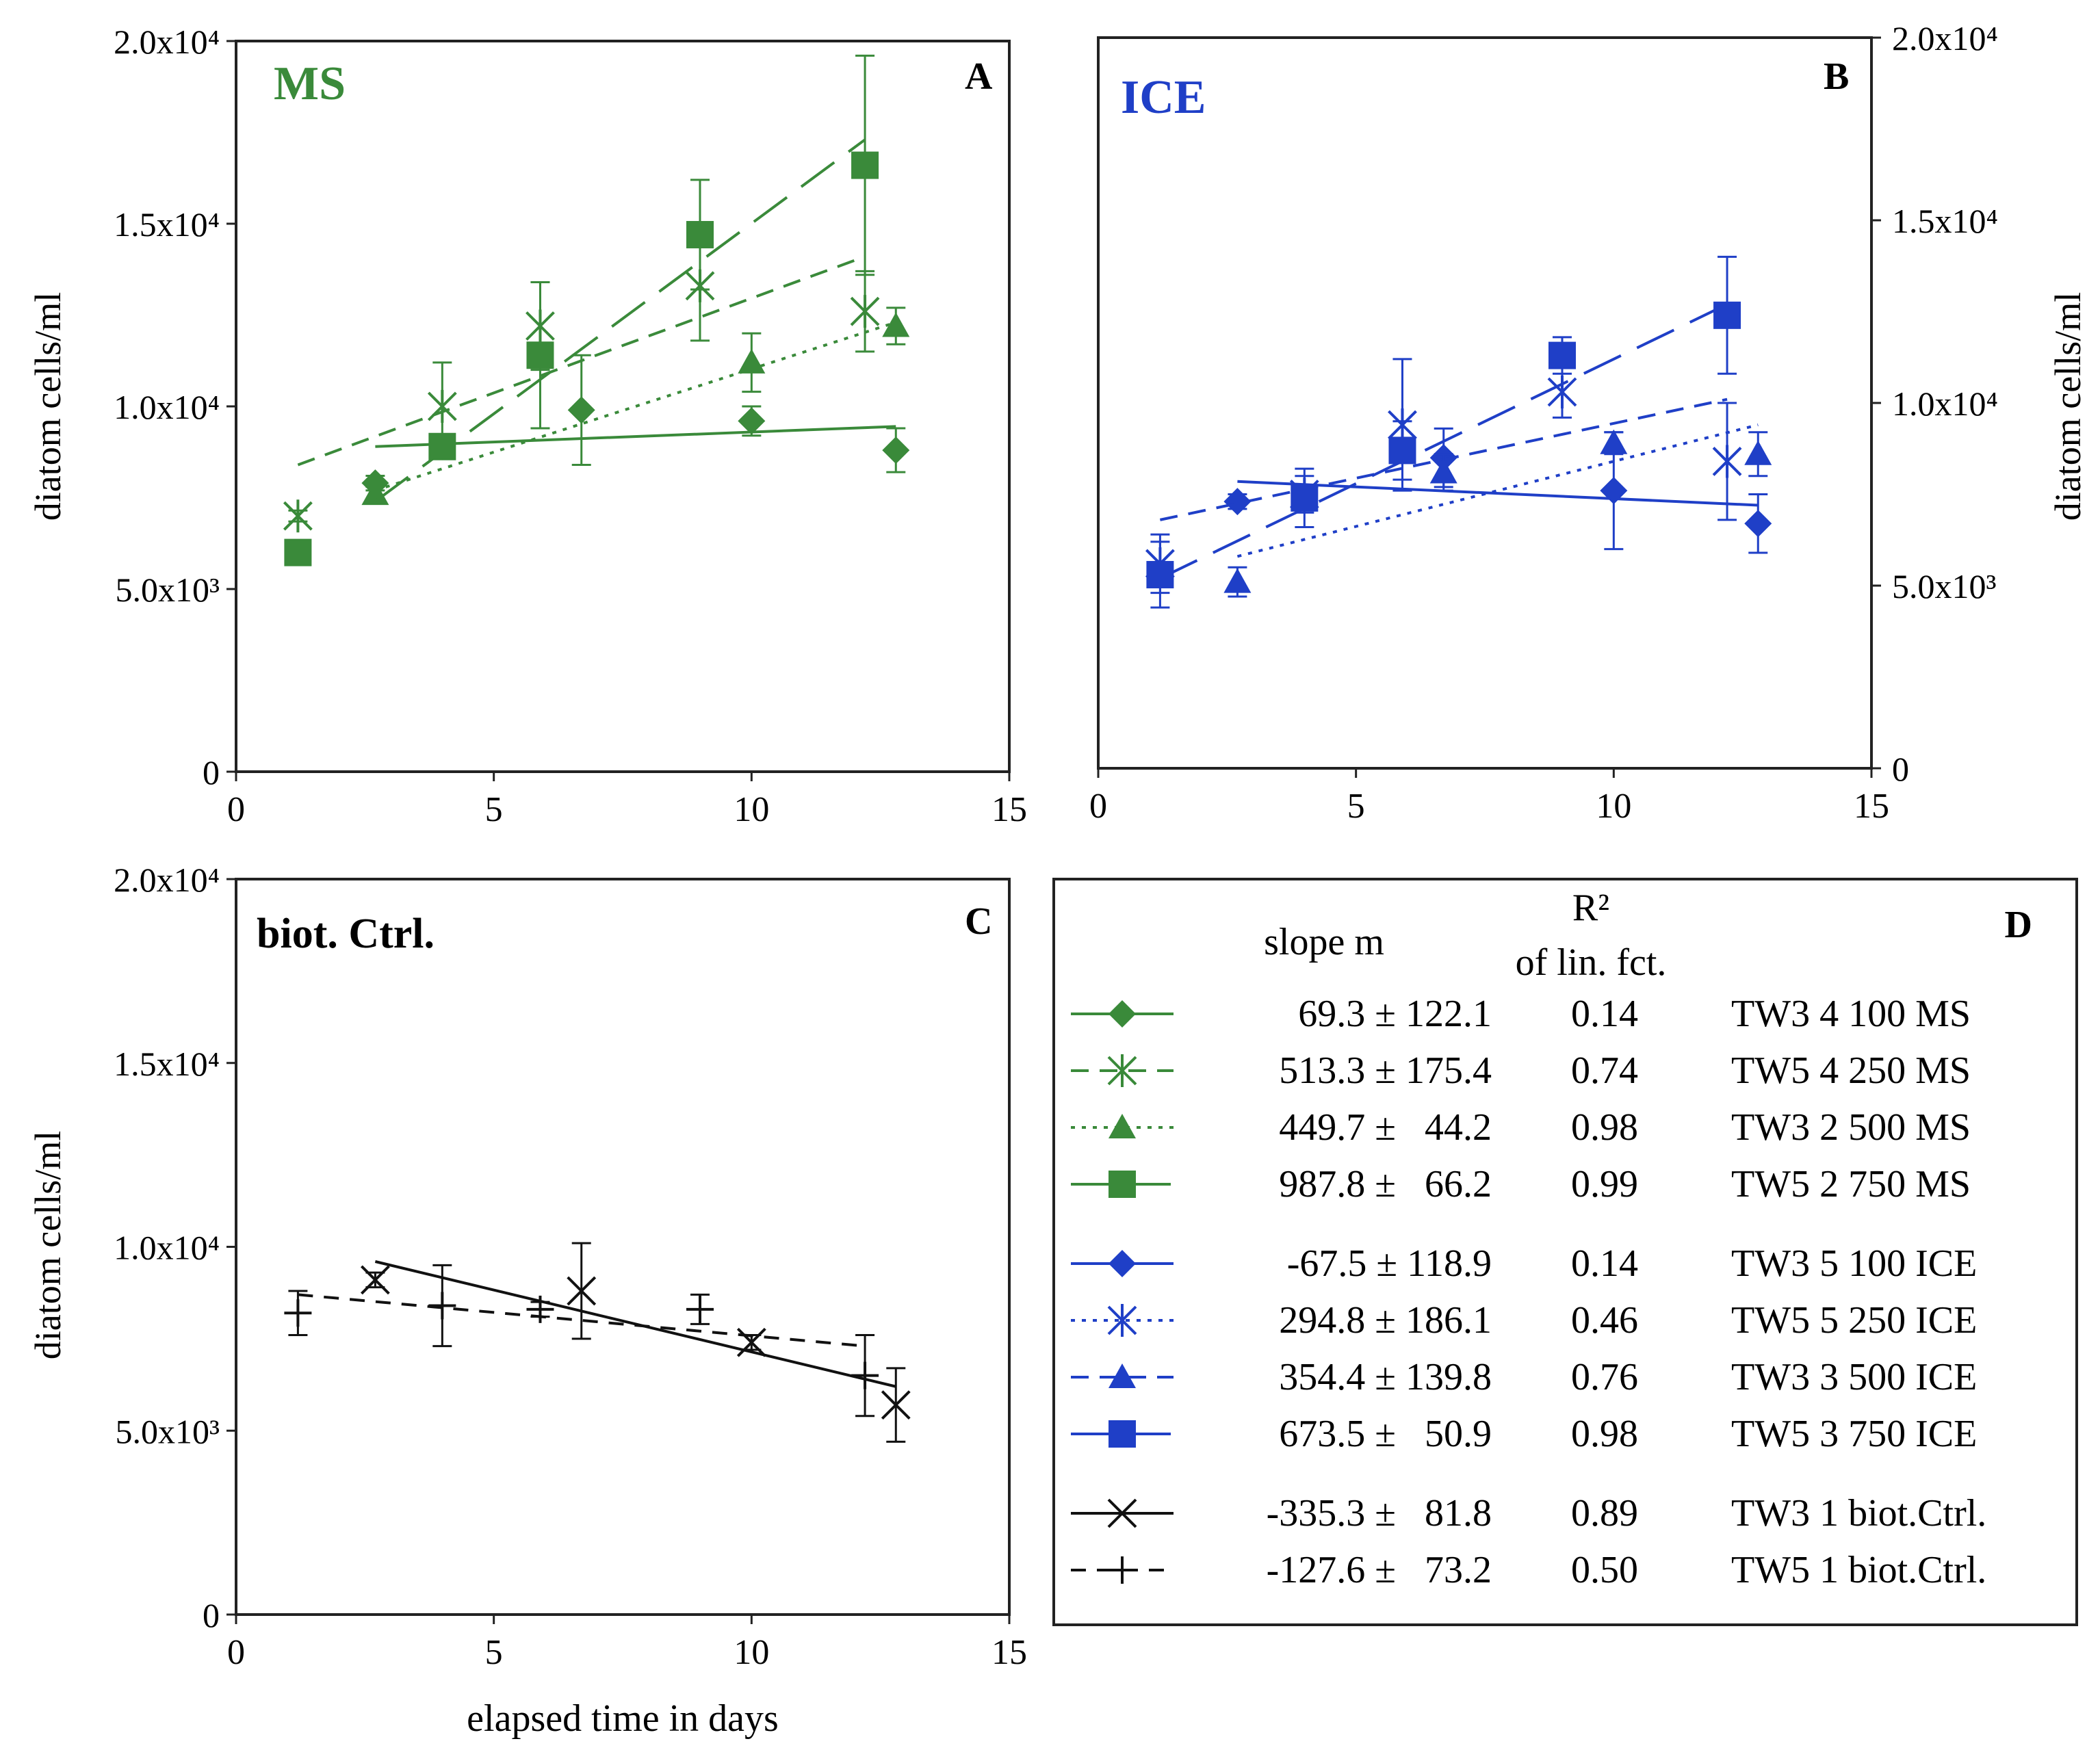 The height and width of the screenshot is (1763, 2100). What do you see at coordinates (979, 922) in the screenshot?
I see `panel-letter: C` at bounding box center [979, 922].